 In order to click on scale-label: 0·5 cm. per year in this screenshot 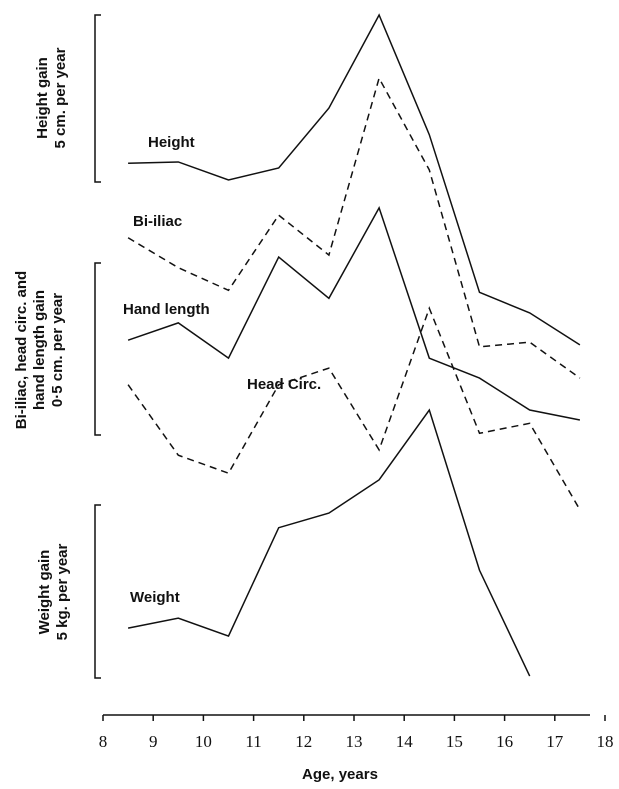, I will do `click(57, 350)`.